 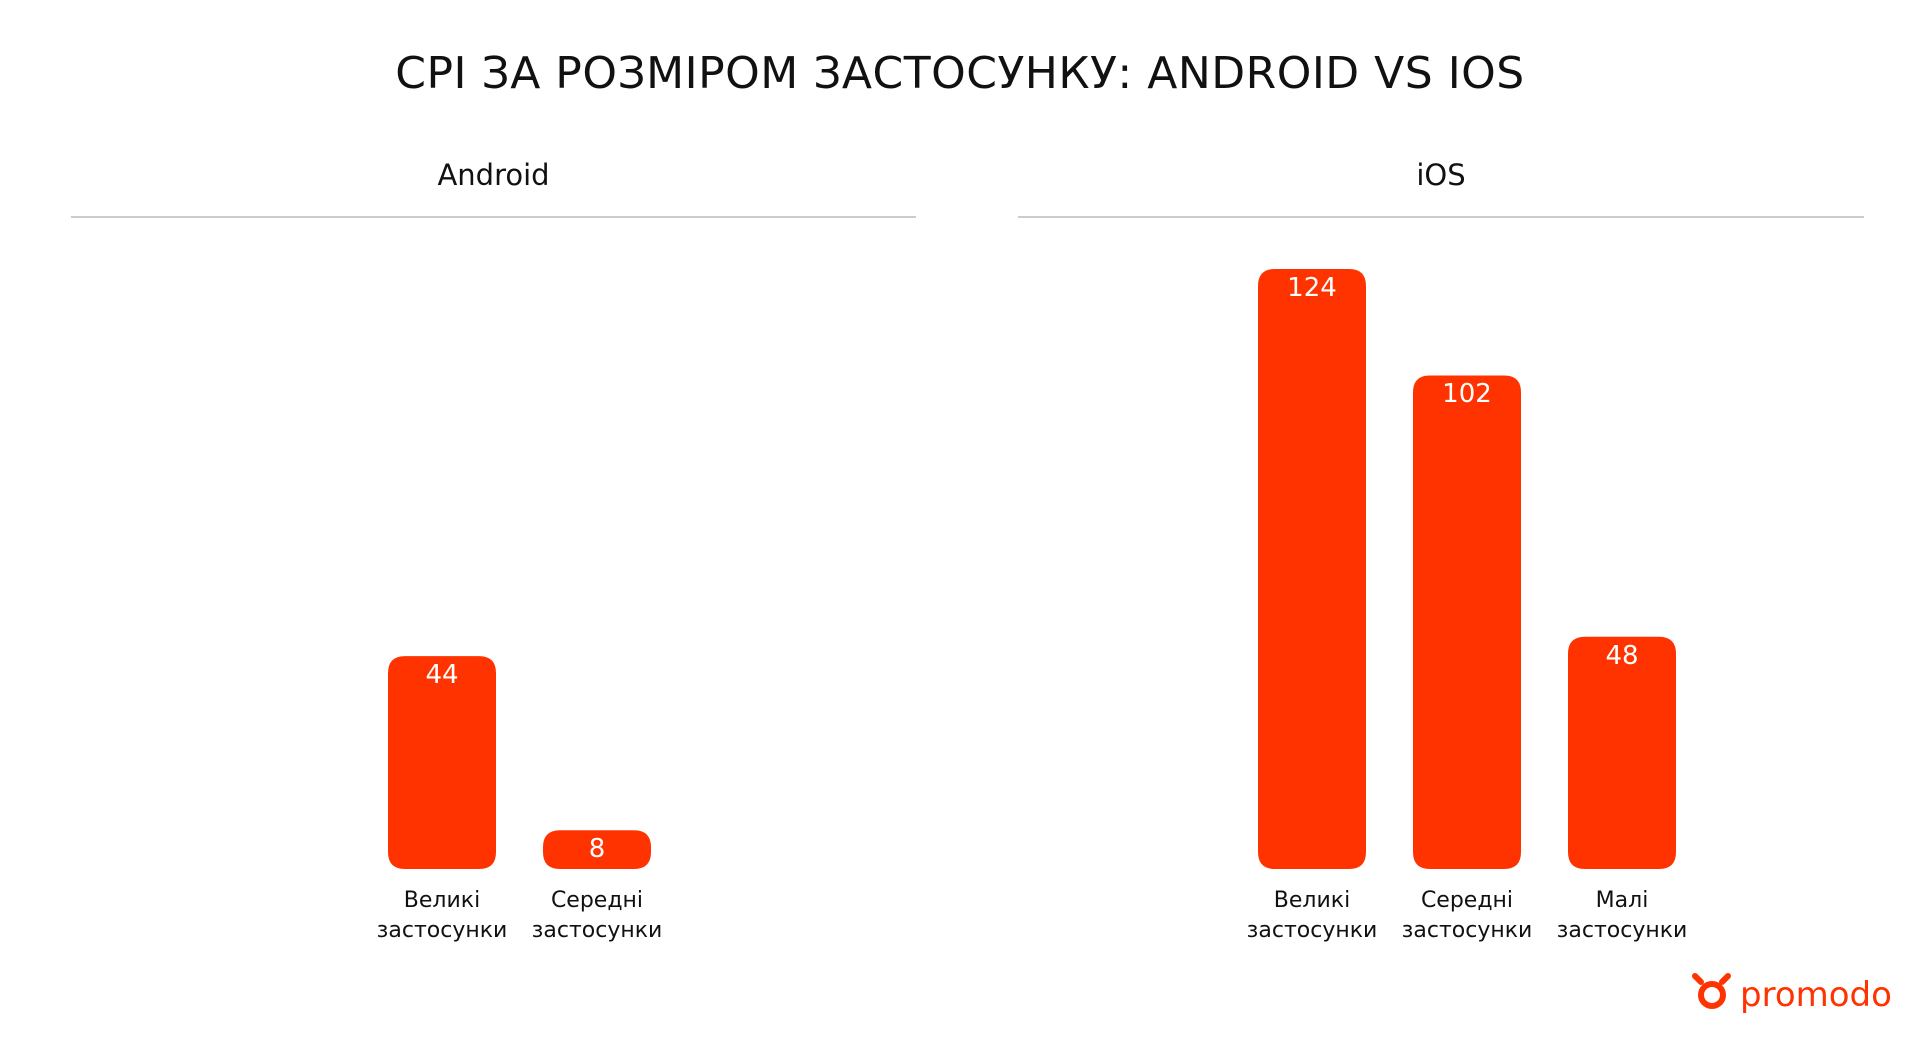 What do you see at coordinates (1467, 394) in the screenshot?
I see `value-label: 102` at bounding box center [1467, 394].